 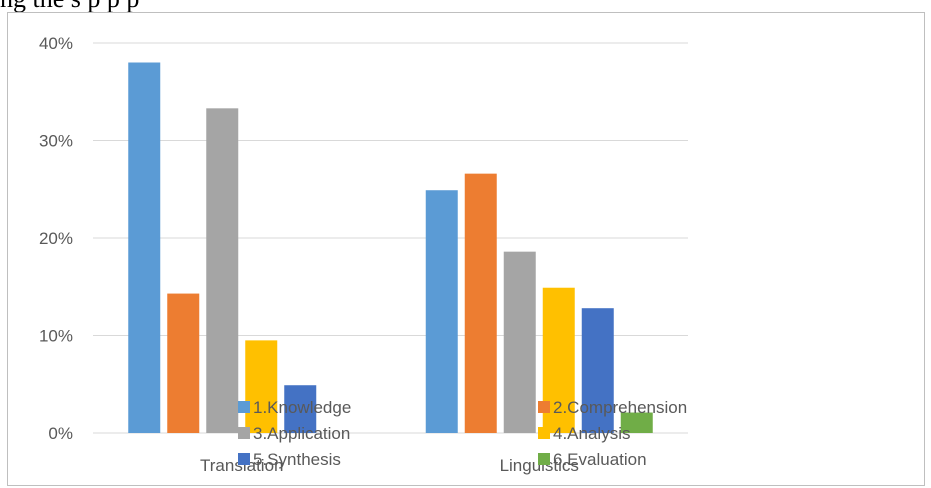 What do you see at coordinates (241, 465) in the screenshot?
I see `x-category-label: Translation` at bounding box center [241, 465].